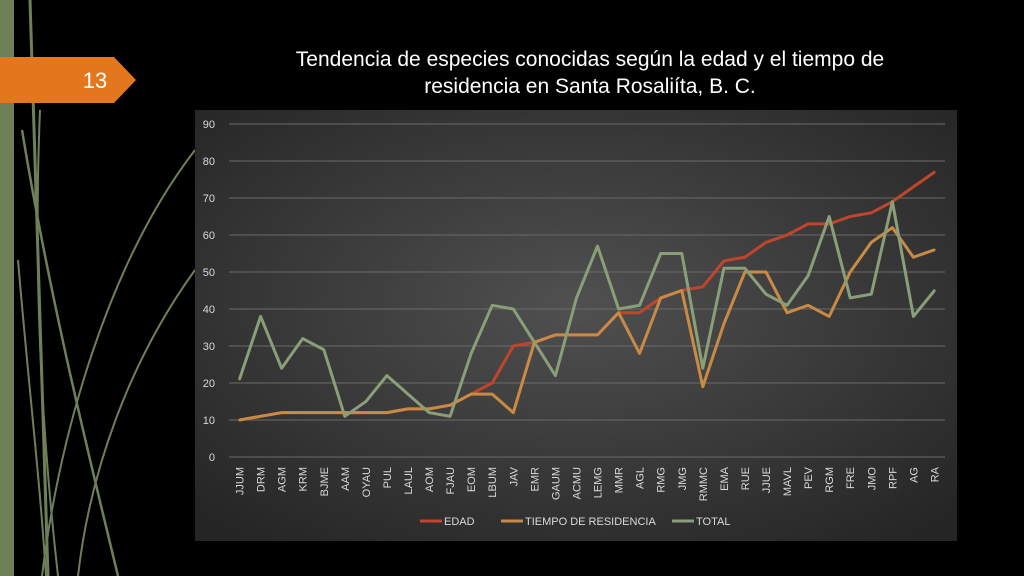 The image size is (1024, 576). Describe the element at coordinates (809, 477) in the screenshot. I see `x-tick-label: PEV` at that location.